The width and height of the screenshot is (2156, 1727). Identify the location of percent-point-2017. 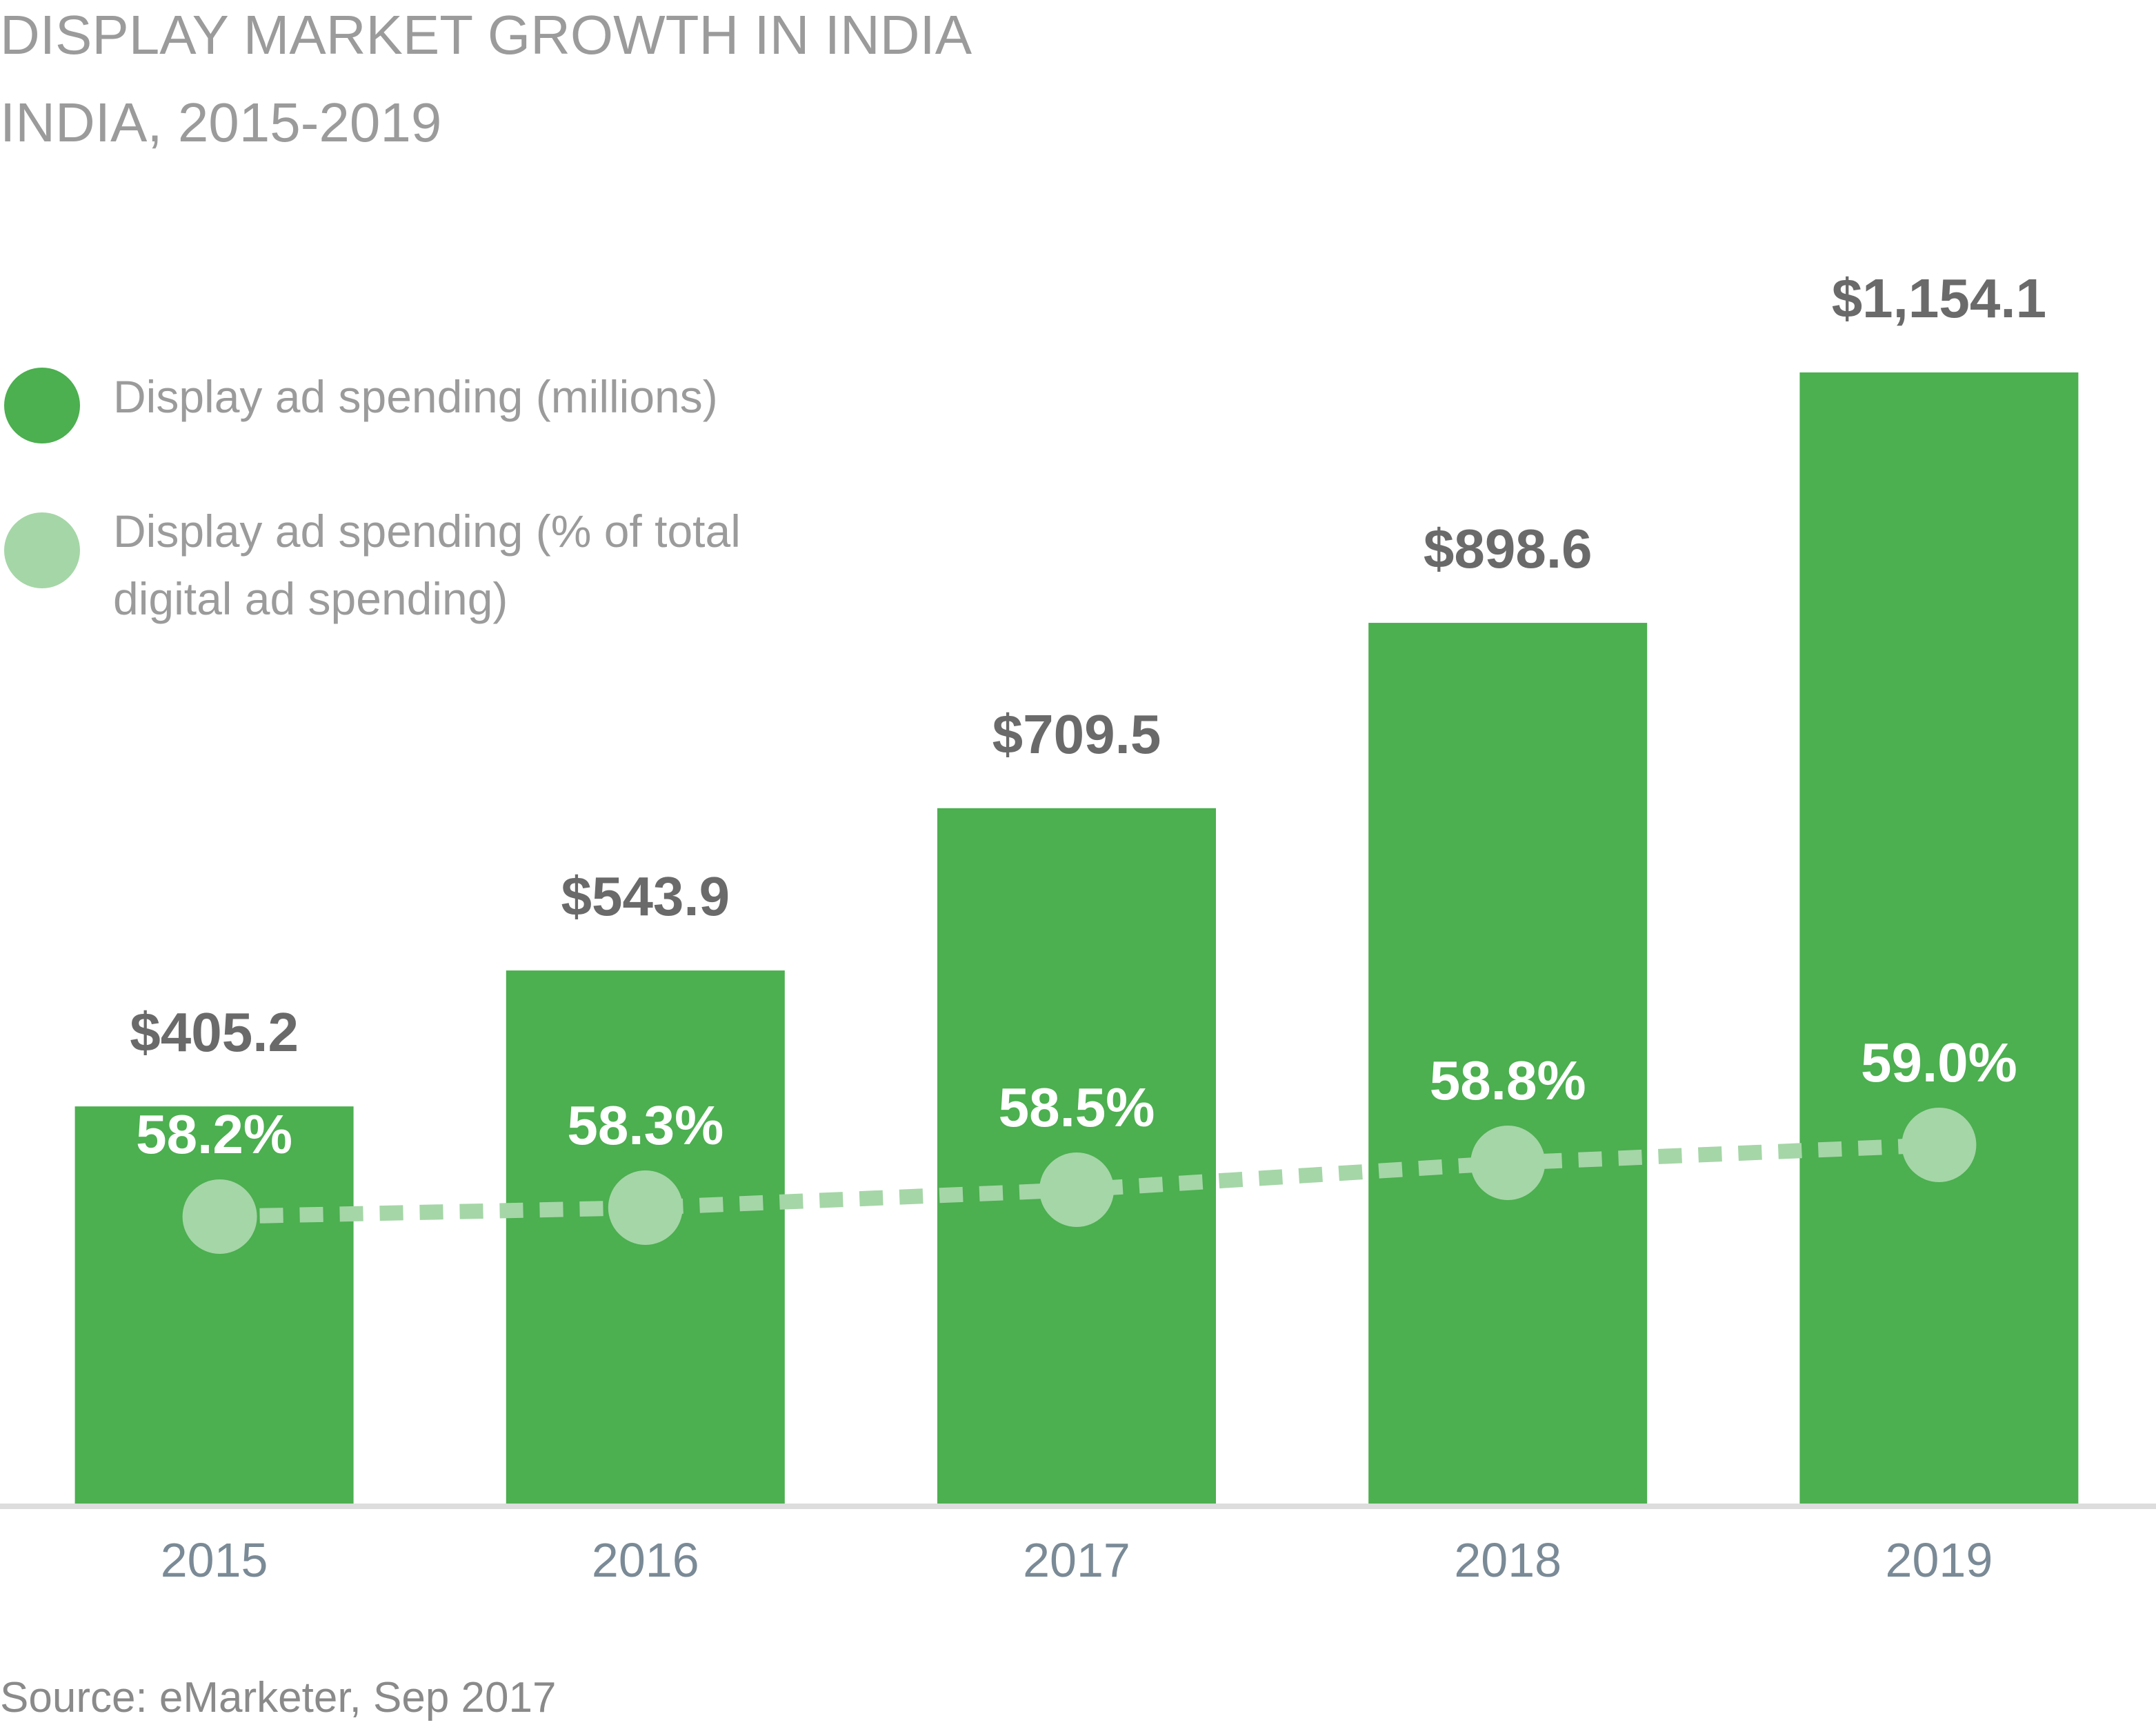
(1076, 1189).